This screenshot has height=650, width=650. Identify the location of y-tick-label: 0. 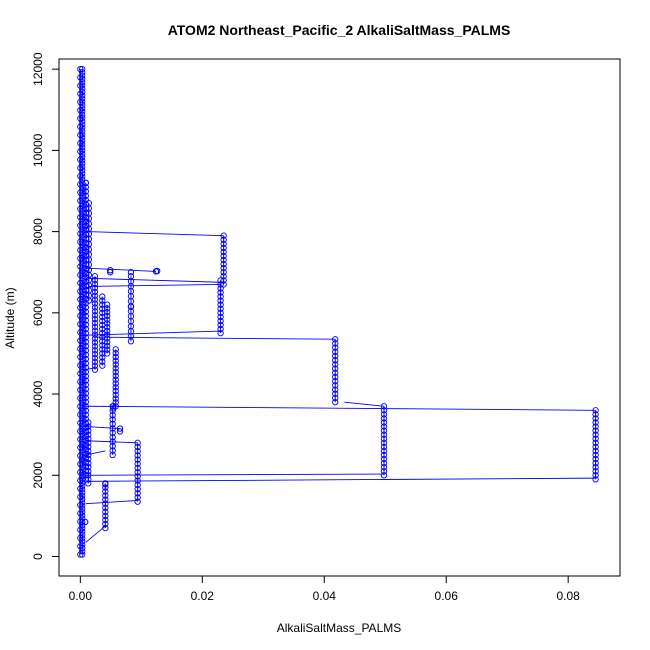
(38, 556).